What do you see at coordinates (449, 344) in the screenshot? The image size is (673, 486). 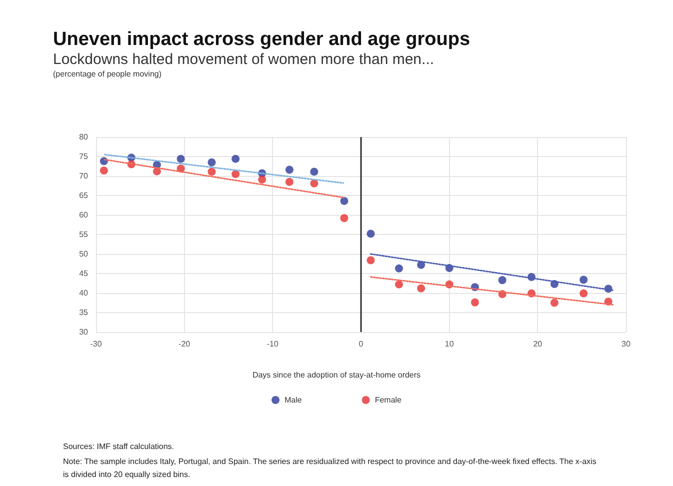 I see `x-tick-label: 10` at bounding box center [449, 344].